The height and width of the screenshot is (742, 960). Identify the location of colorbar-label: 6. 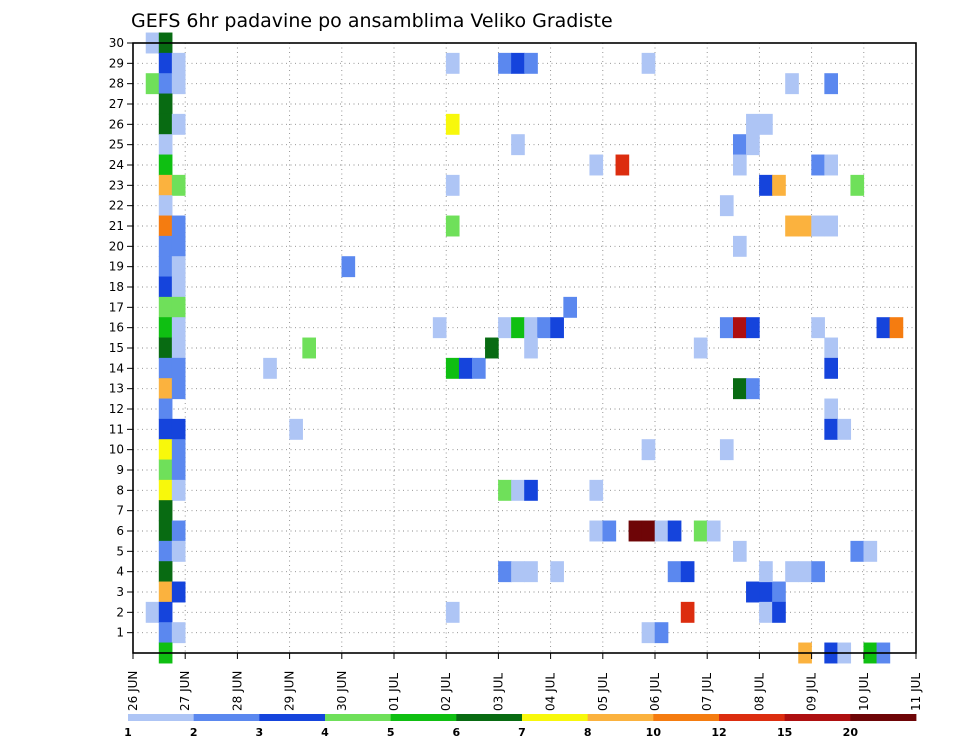
(457, 732).